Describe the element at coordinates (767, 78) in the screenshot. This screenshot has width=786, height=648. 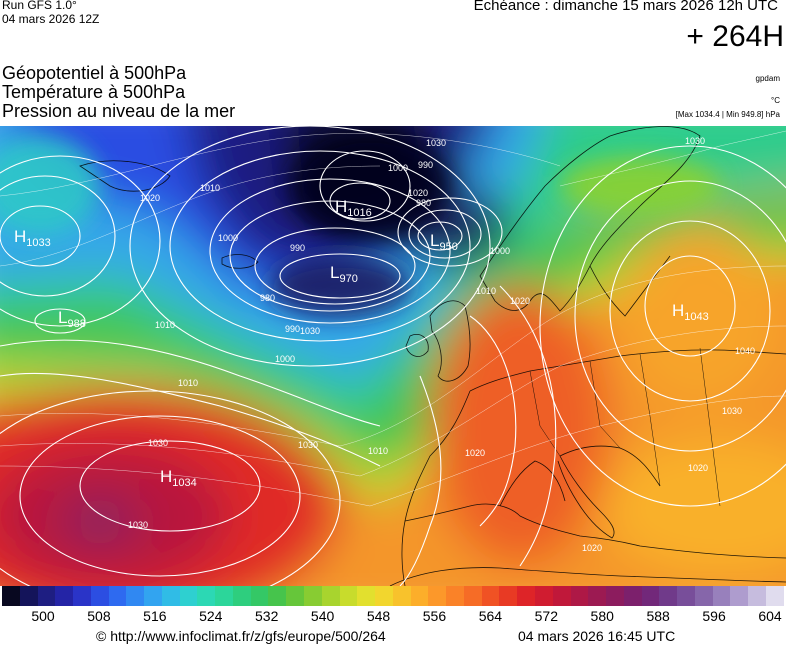
I see `unit-geopotential: gpdam` at that location.